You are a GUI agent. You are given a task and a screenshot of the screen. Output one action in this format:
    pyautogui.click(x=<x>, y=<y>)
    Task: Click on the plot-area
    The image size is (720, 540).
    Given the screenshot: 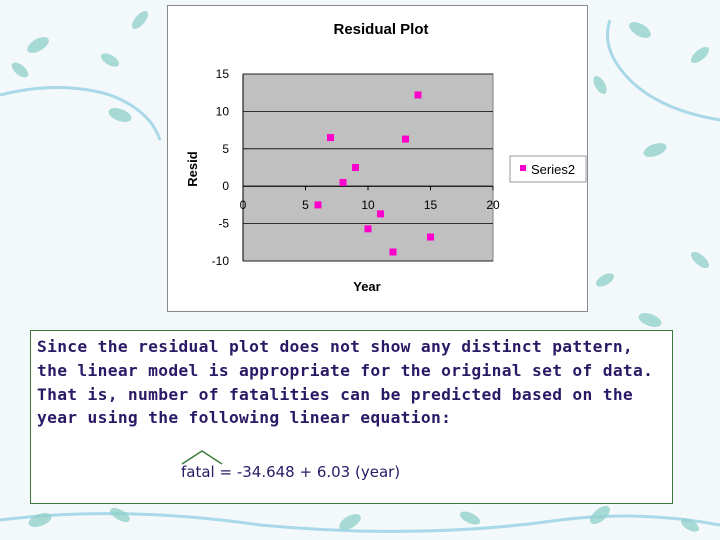 What is the action you would take?
    pyautogui.click(x=368, y=167)
    